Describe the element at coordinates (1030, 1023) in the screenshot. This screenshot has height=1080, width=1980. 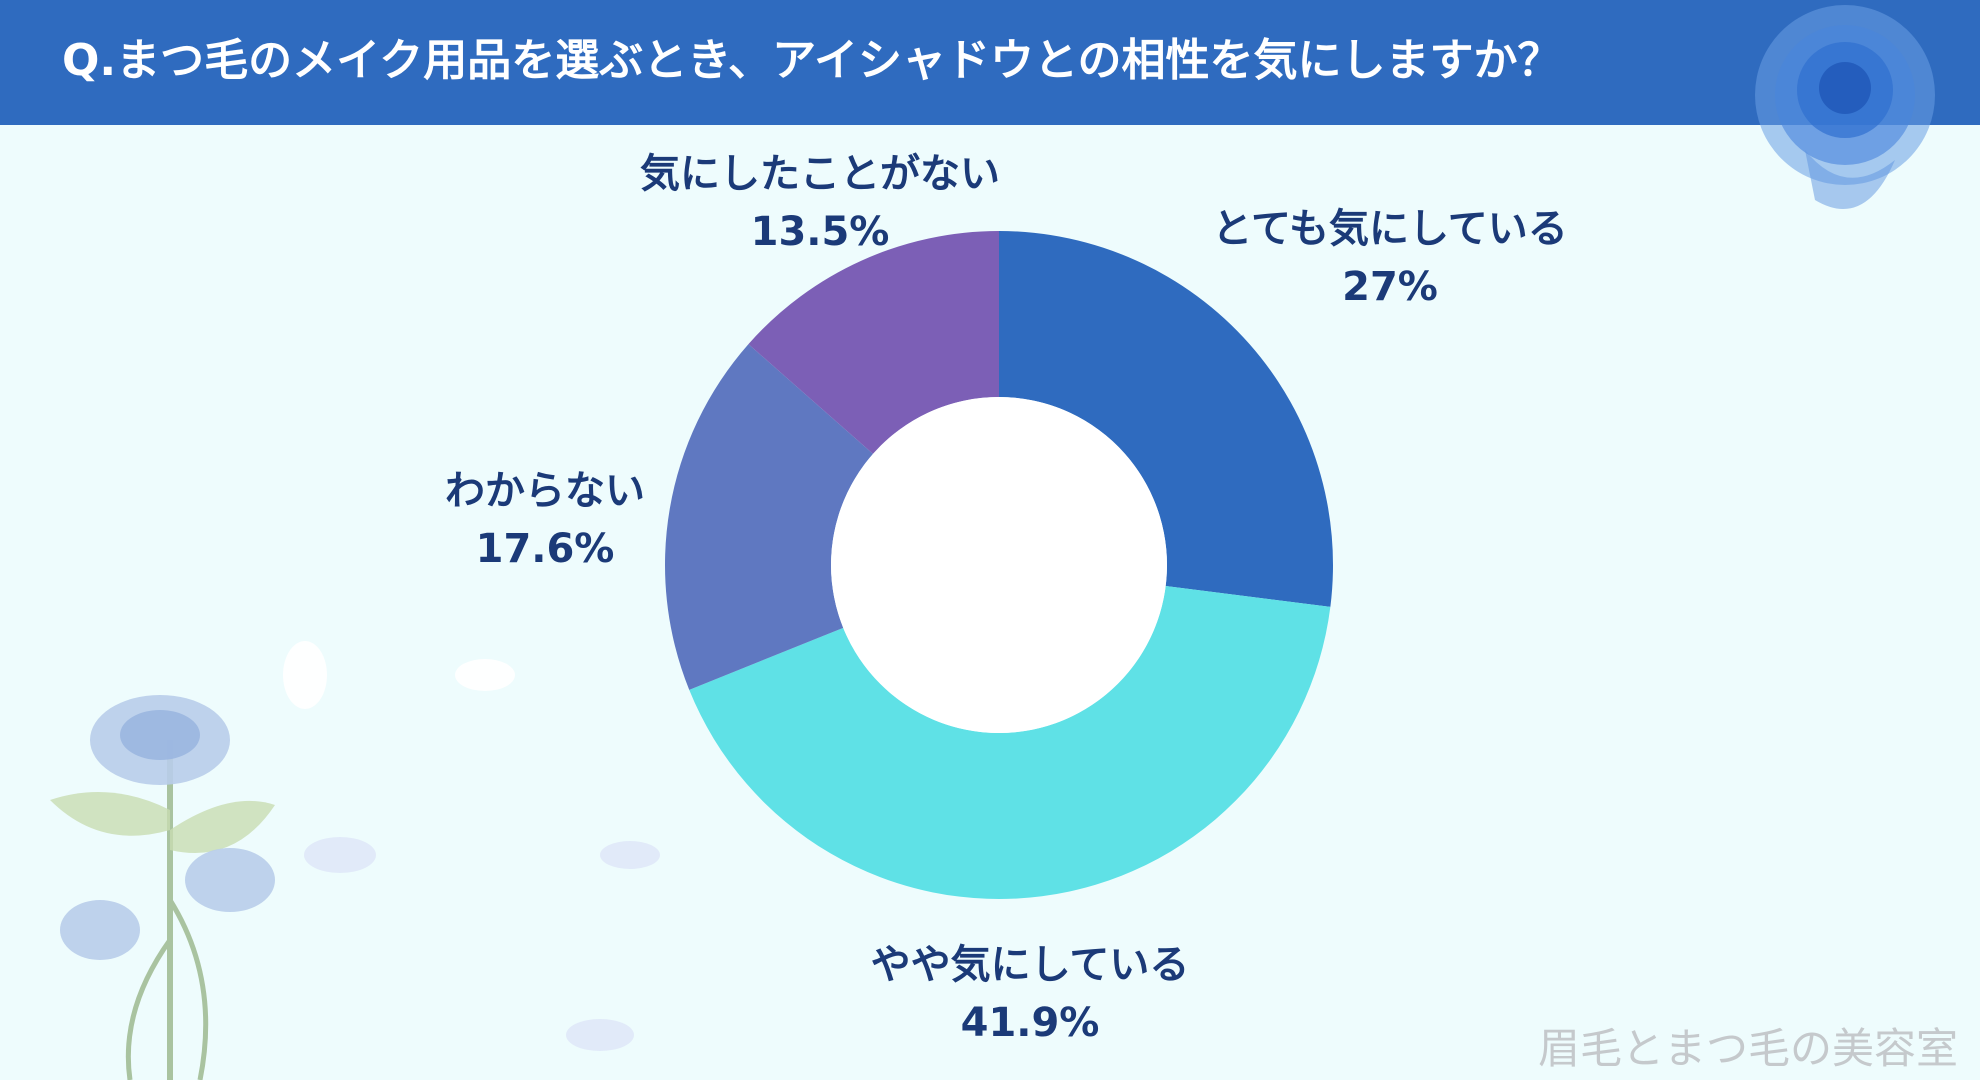
I see `value-label: 41.9%` at that location.